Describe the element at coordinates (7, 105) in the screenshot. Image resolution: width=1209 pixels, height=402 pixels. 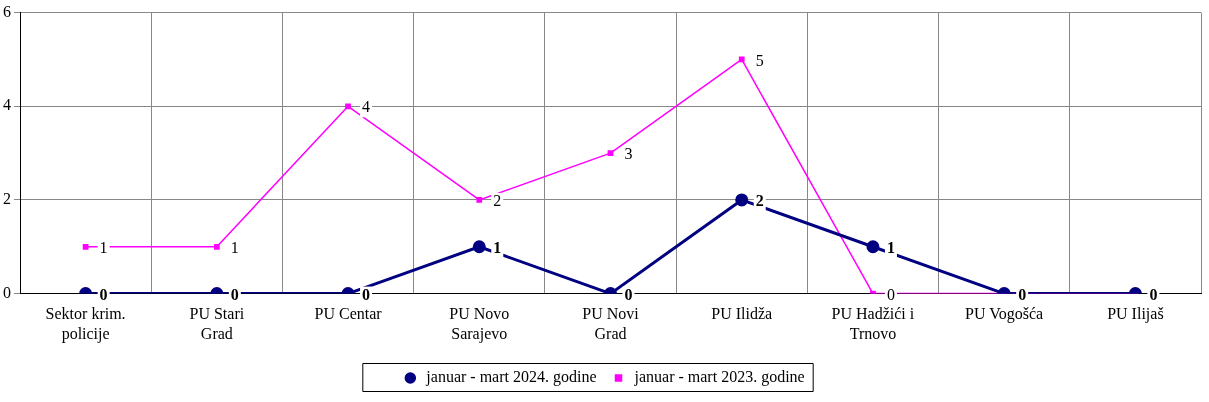
I see `y-tick-label: 4` at that location.